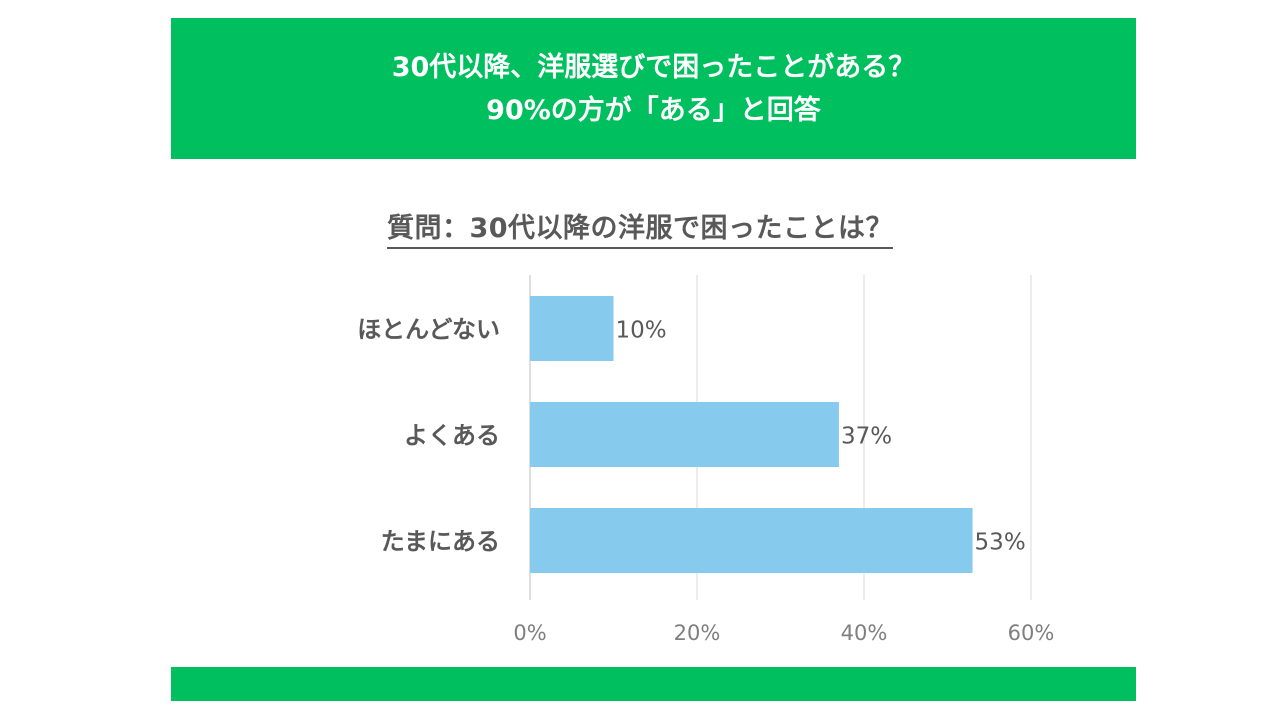 This screenshot has width=1280, height=720. Describe the element at coordinates (653, 88) in the screenshot. I see `header-banner: 30代以降、洋服選びで困ったことがある？ 90%の方が「ある」と回答` at that location.